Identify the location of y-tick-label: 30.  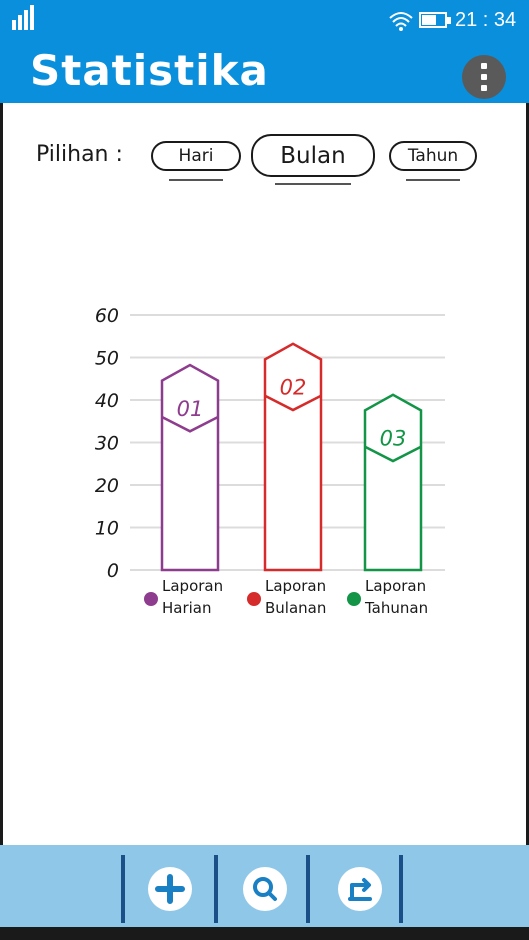
(107, 444).